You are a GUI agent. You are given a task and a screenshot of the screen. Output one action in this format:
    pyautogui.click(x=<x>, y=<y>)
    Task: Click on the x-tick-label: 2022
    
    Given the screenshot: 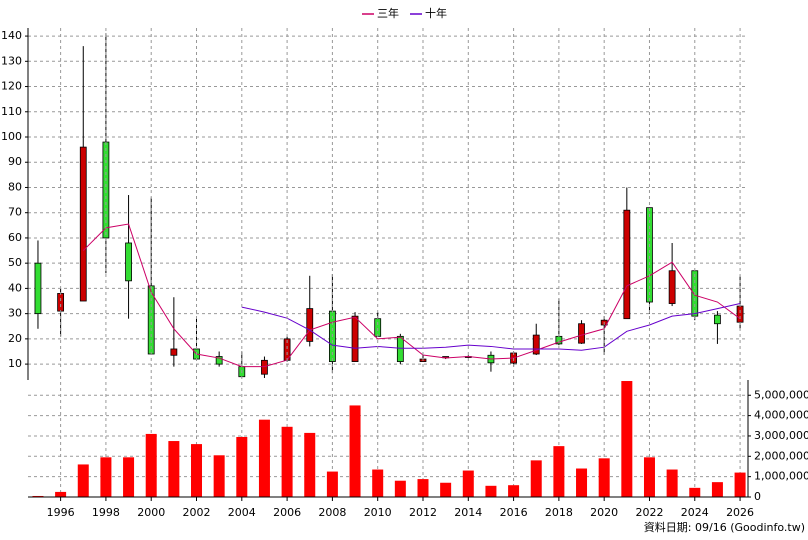 What is the action you would take?
    pyautogui.click(x=649, y=512)
    